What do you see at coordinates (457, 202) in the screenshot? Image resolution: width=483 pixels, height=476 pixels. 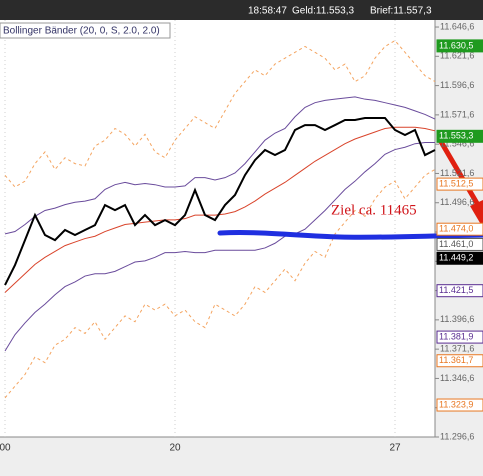 I see `y-tick-label: 11.496,6` at bounding box center [457, 202].